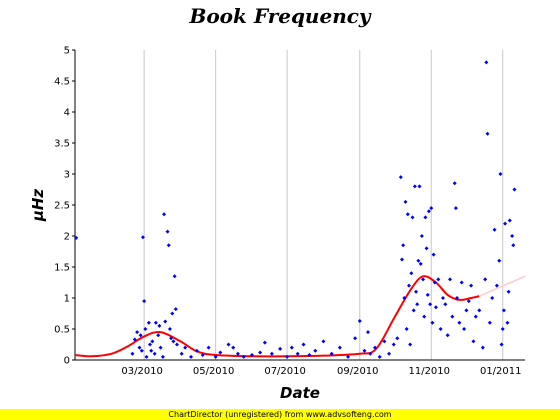 This screenshot has width=560, height=420. Describe the element at coordinates (429, 371) in the screenshot. I see `x-tick-label: 11/2010` at that location.